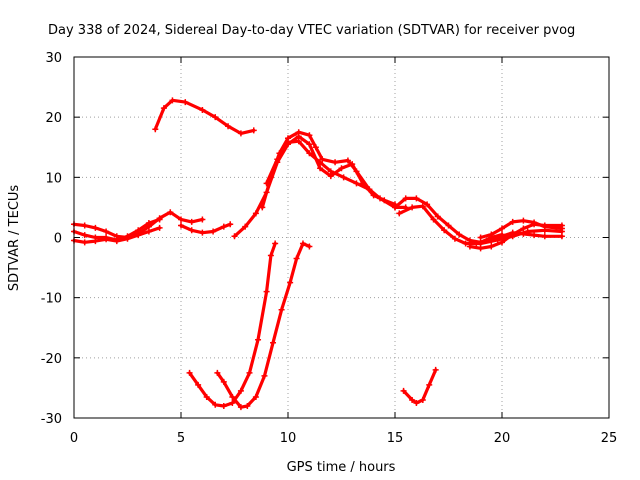  What do you see at coordinates (14, 238) in the screenshot?
I see `y-axis-label: SDTVAR / TECUs` at bounding box center [14, 238].